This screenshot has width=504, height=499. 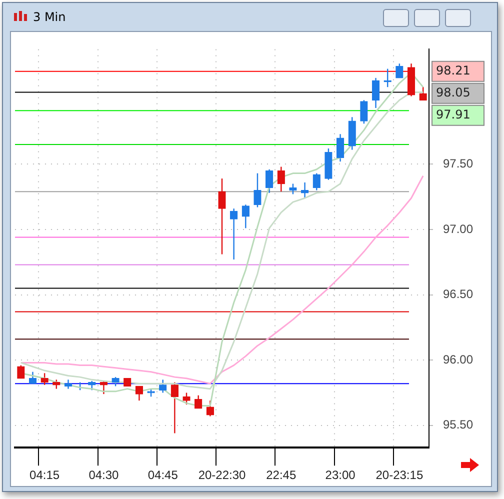 What do you see at coordinates (340, 475) in the screenshot?
I see `x-tick-label: 23:00` at bounding box center [340, 475].